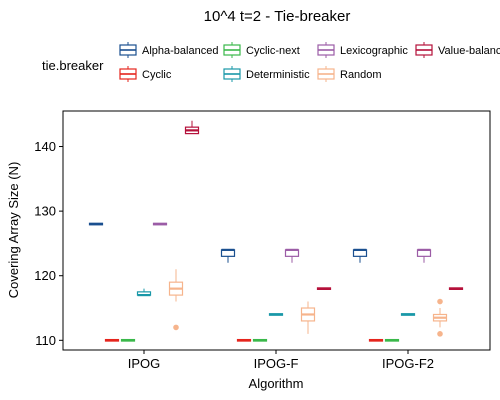 Image resolution: width=500 pixels, height=400 pixels. I want to click on x-tick-label: IPOG-F2, so click(408, 363).